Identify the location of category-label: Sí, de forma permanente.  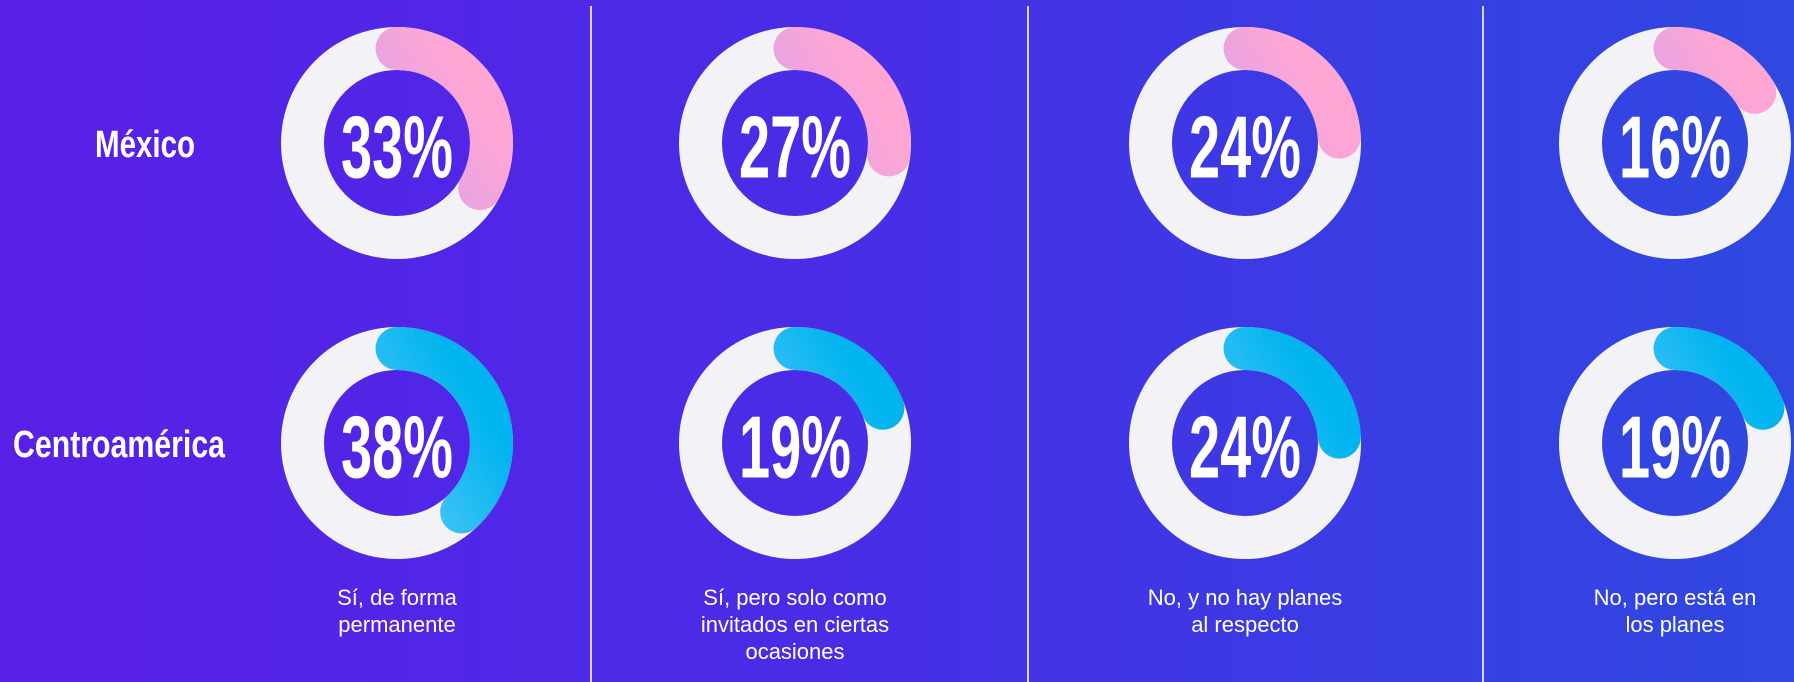
(397, 611).